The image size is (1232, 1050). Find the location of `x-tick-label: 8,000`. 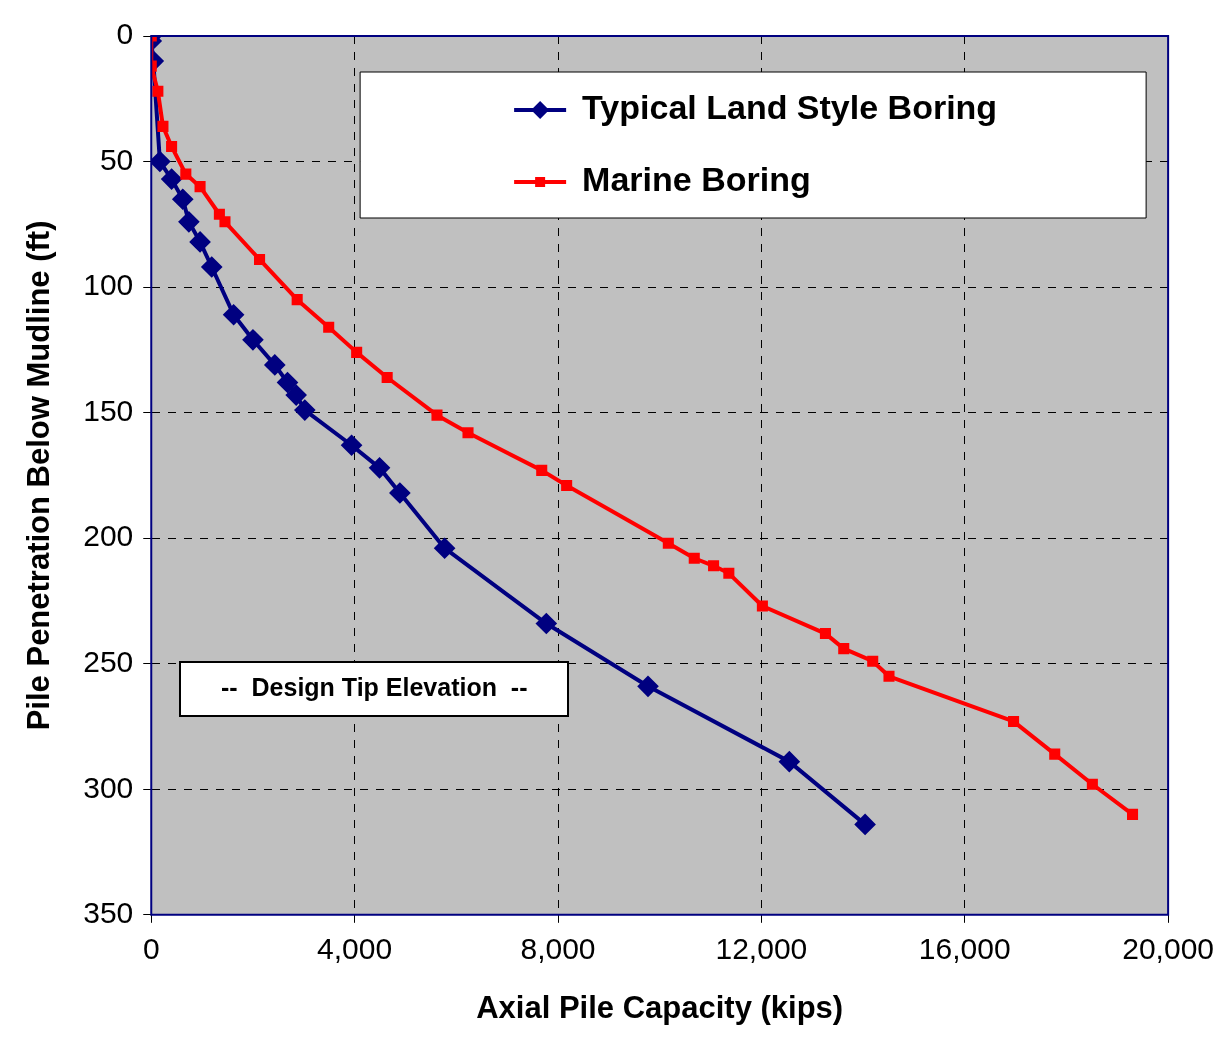

x-tick-label: 8,000 is located at coordinates (558, 949).